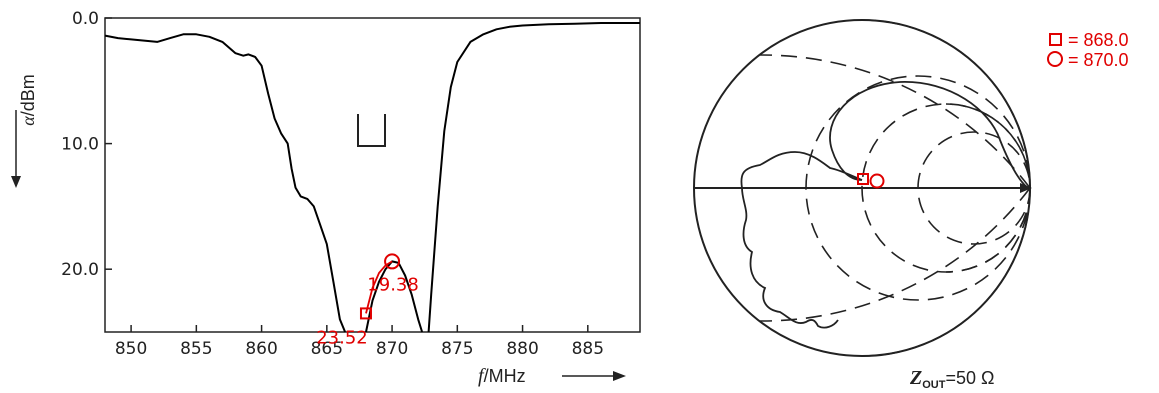 The image size is (1159, 393). I want to click on smith-marker-square, so click(863, 179).